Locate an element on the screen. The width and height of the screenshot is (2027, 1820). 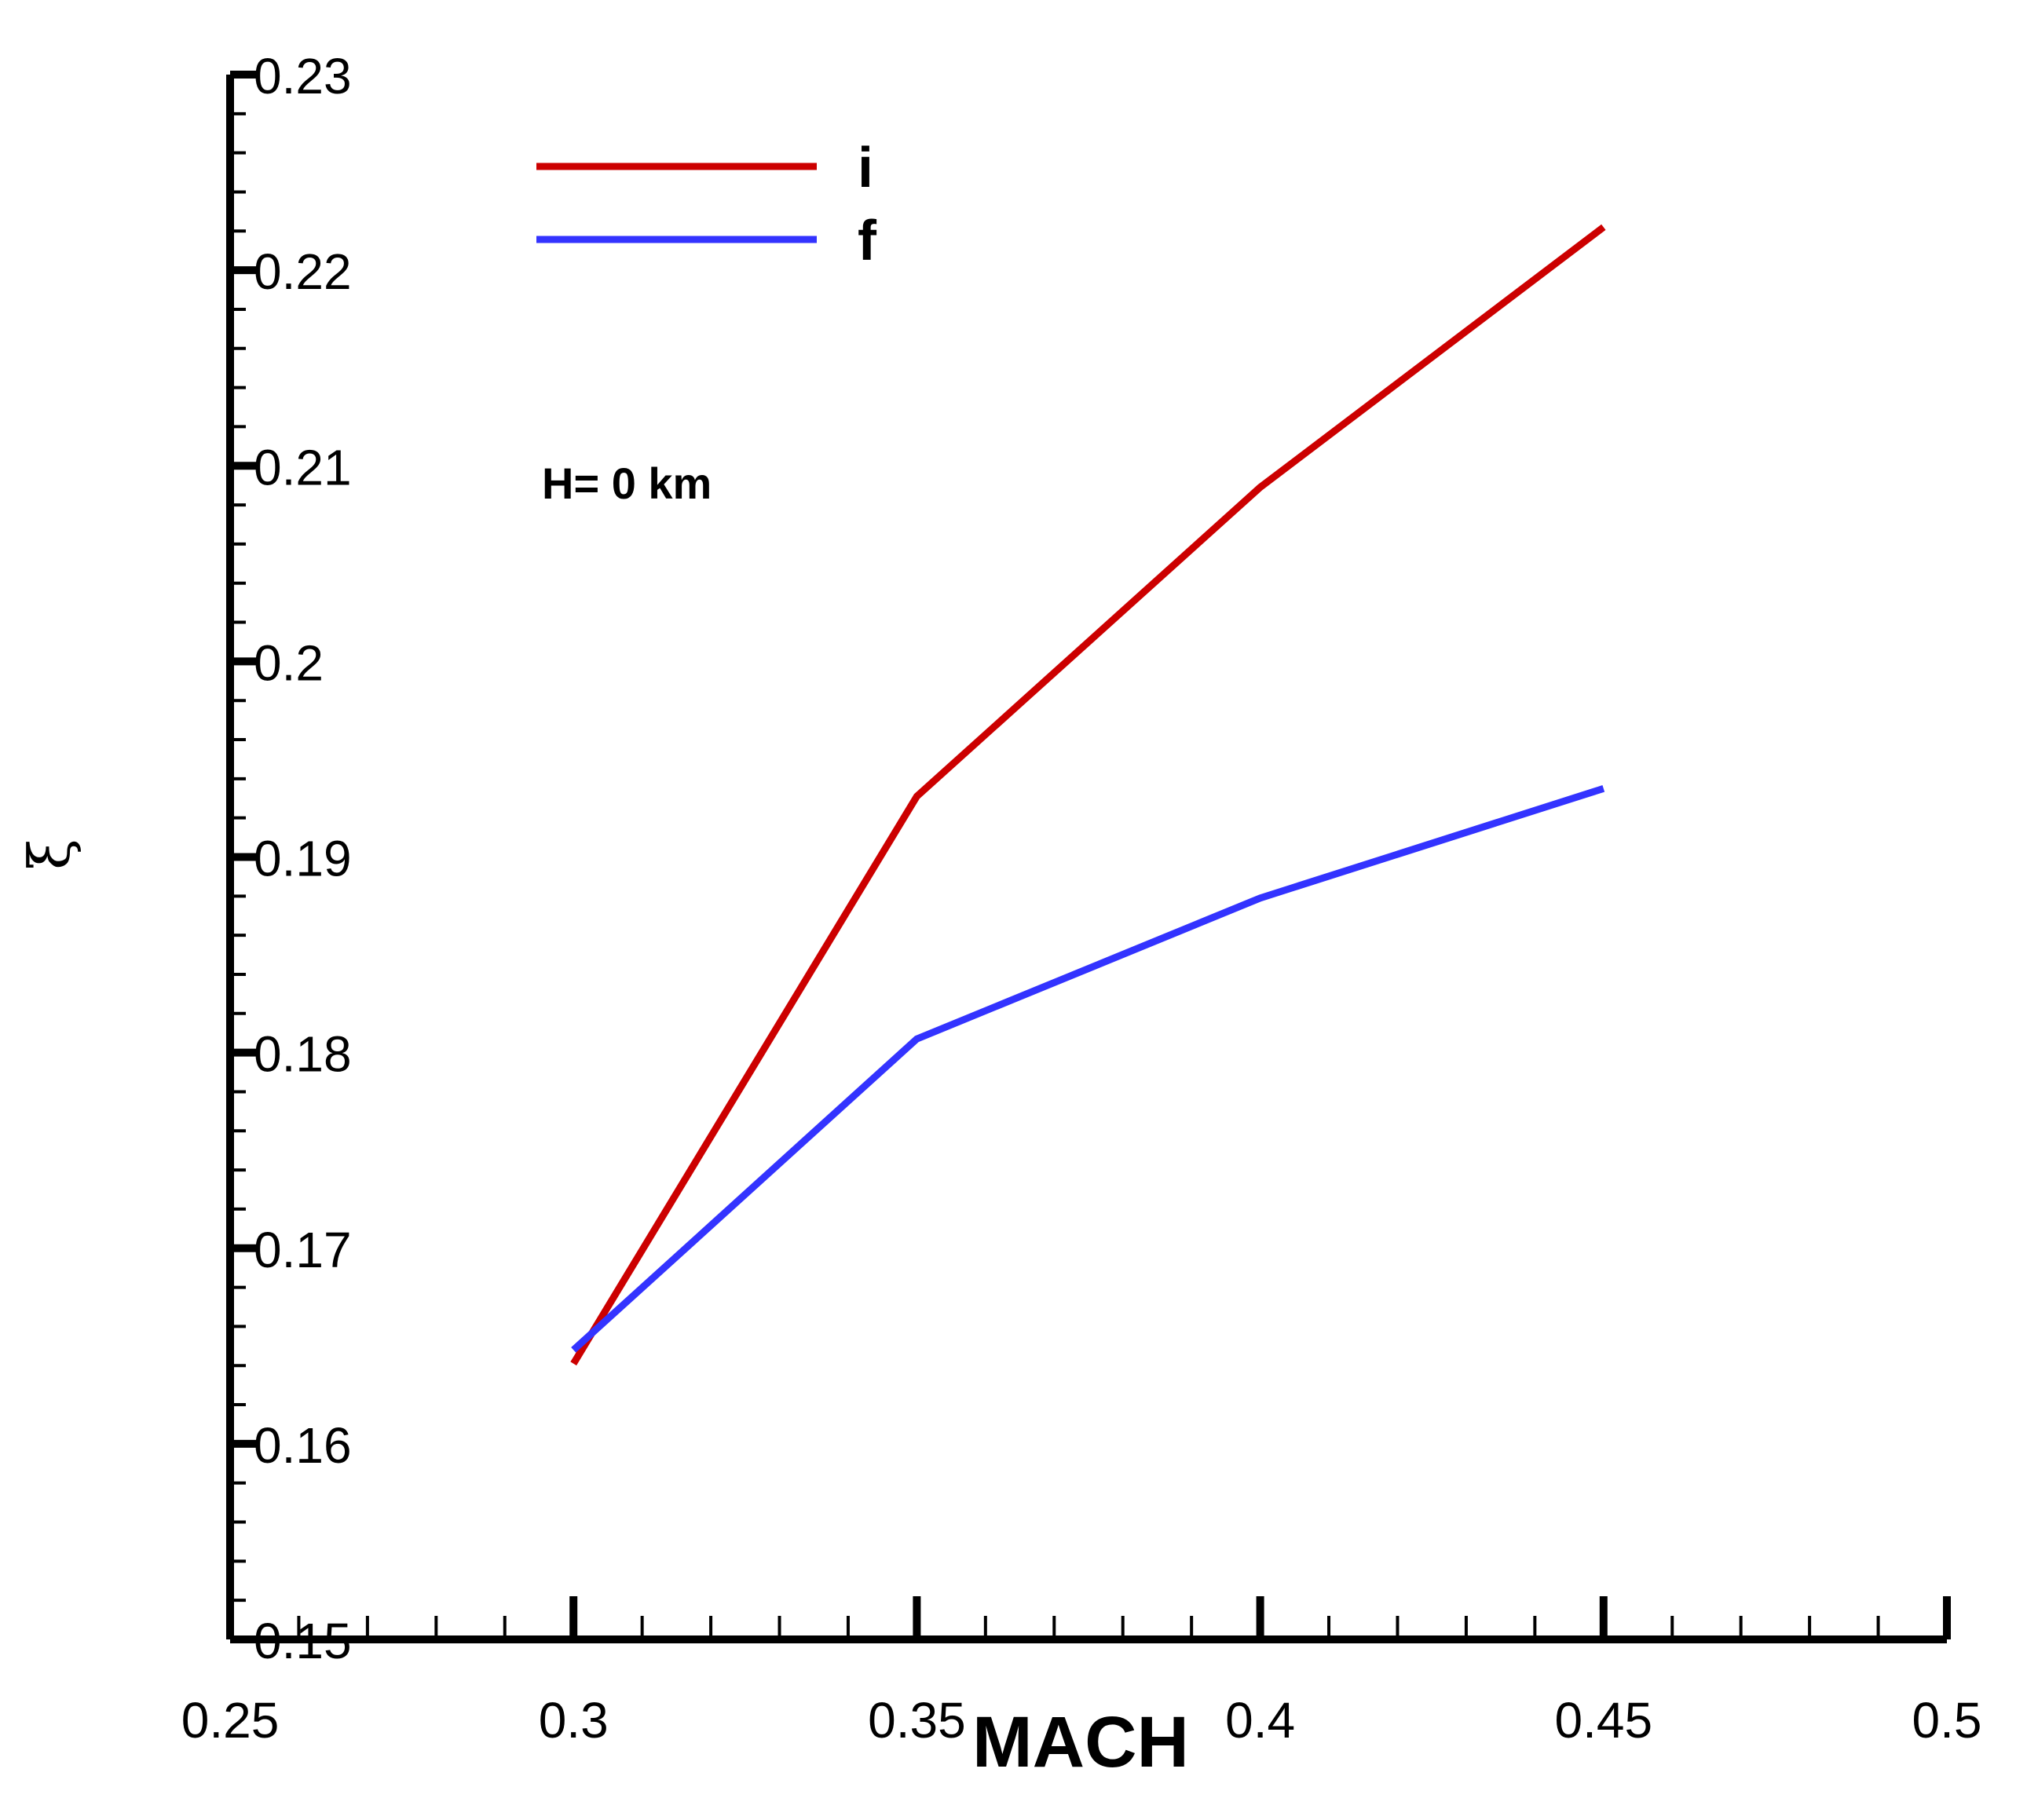
x-tick-label: 0.25 is located at coordinates (231, 1720).